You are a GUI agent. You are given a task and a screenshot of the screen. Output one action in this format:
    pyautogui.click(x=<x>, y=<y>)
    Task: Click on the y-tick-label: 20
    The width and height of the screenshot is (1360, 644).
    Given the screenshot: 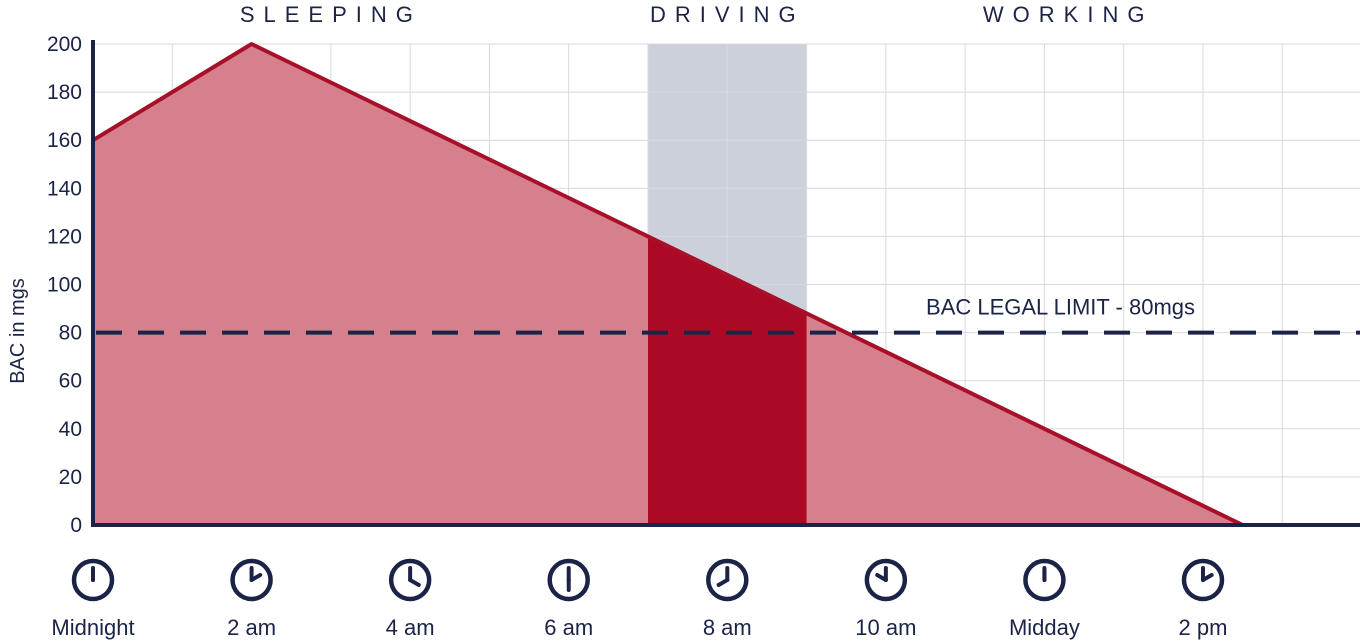 What is the action you would take?
    pyautogui.click(x=70, y=477)
    